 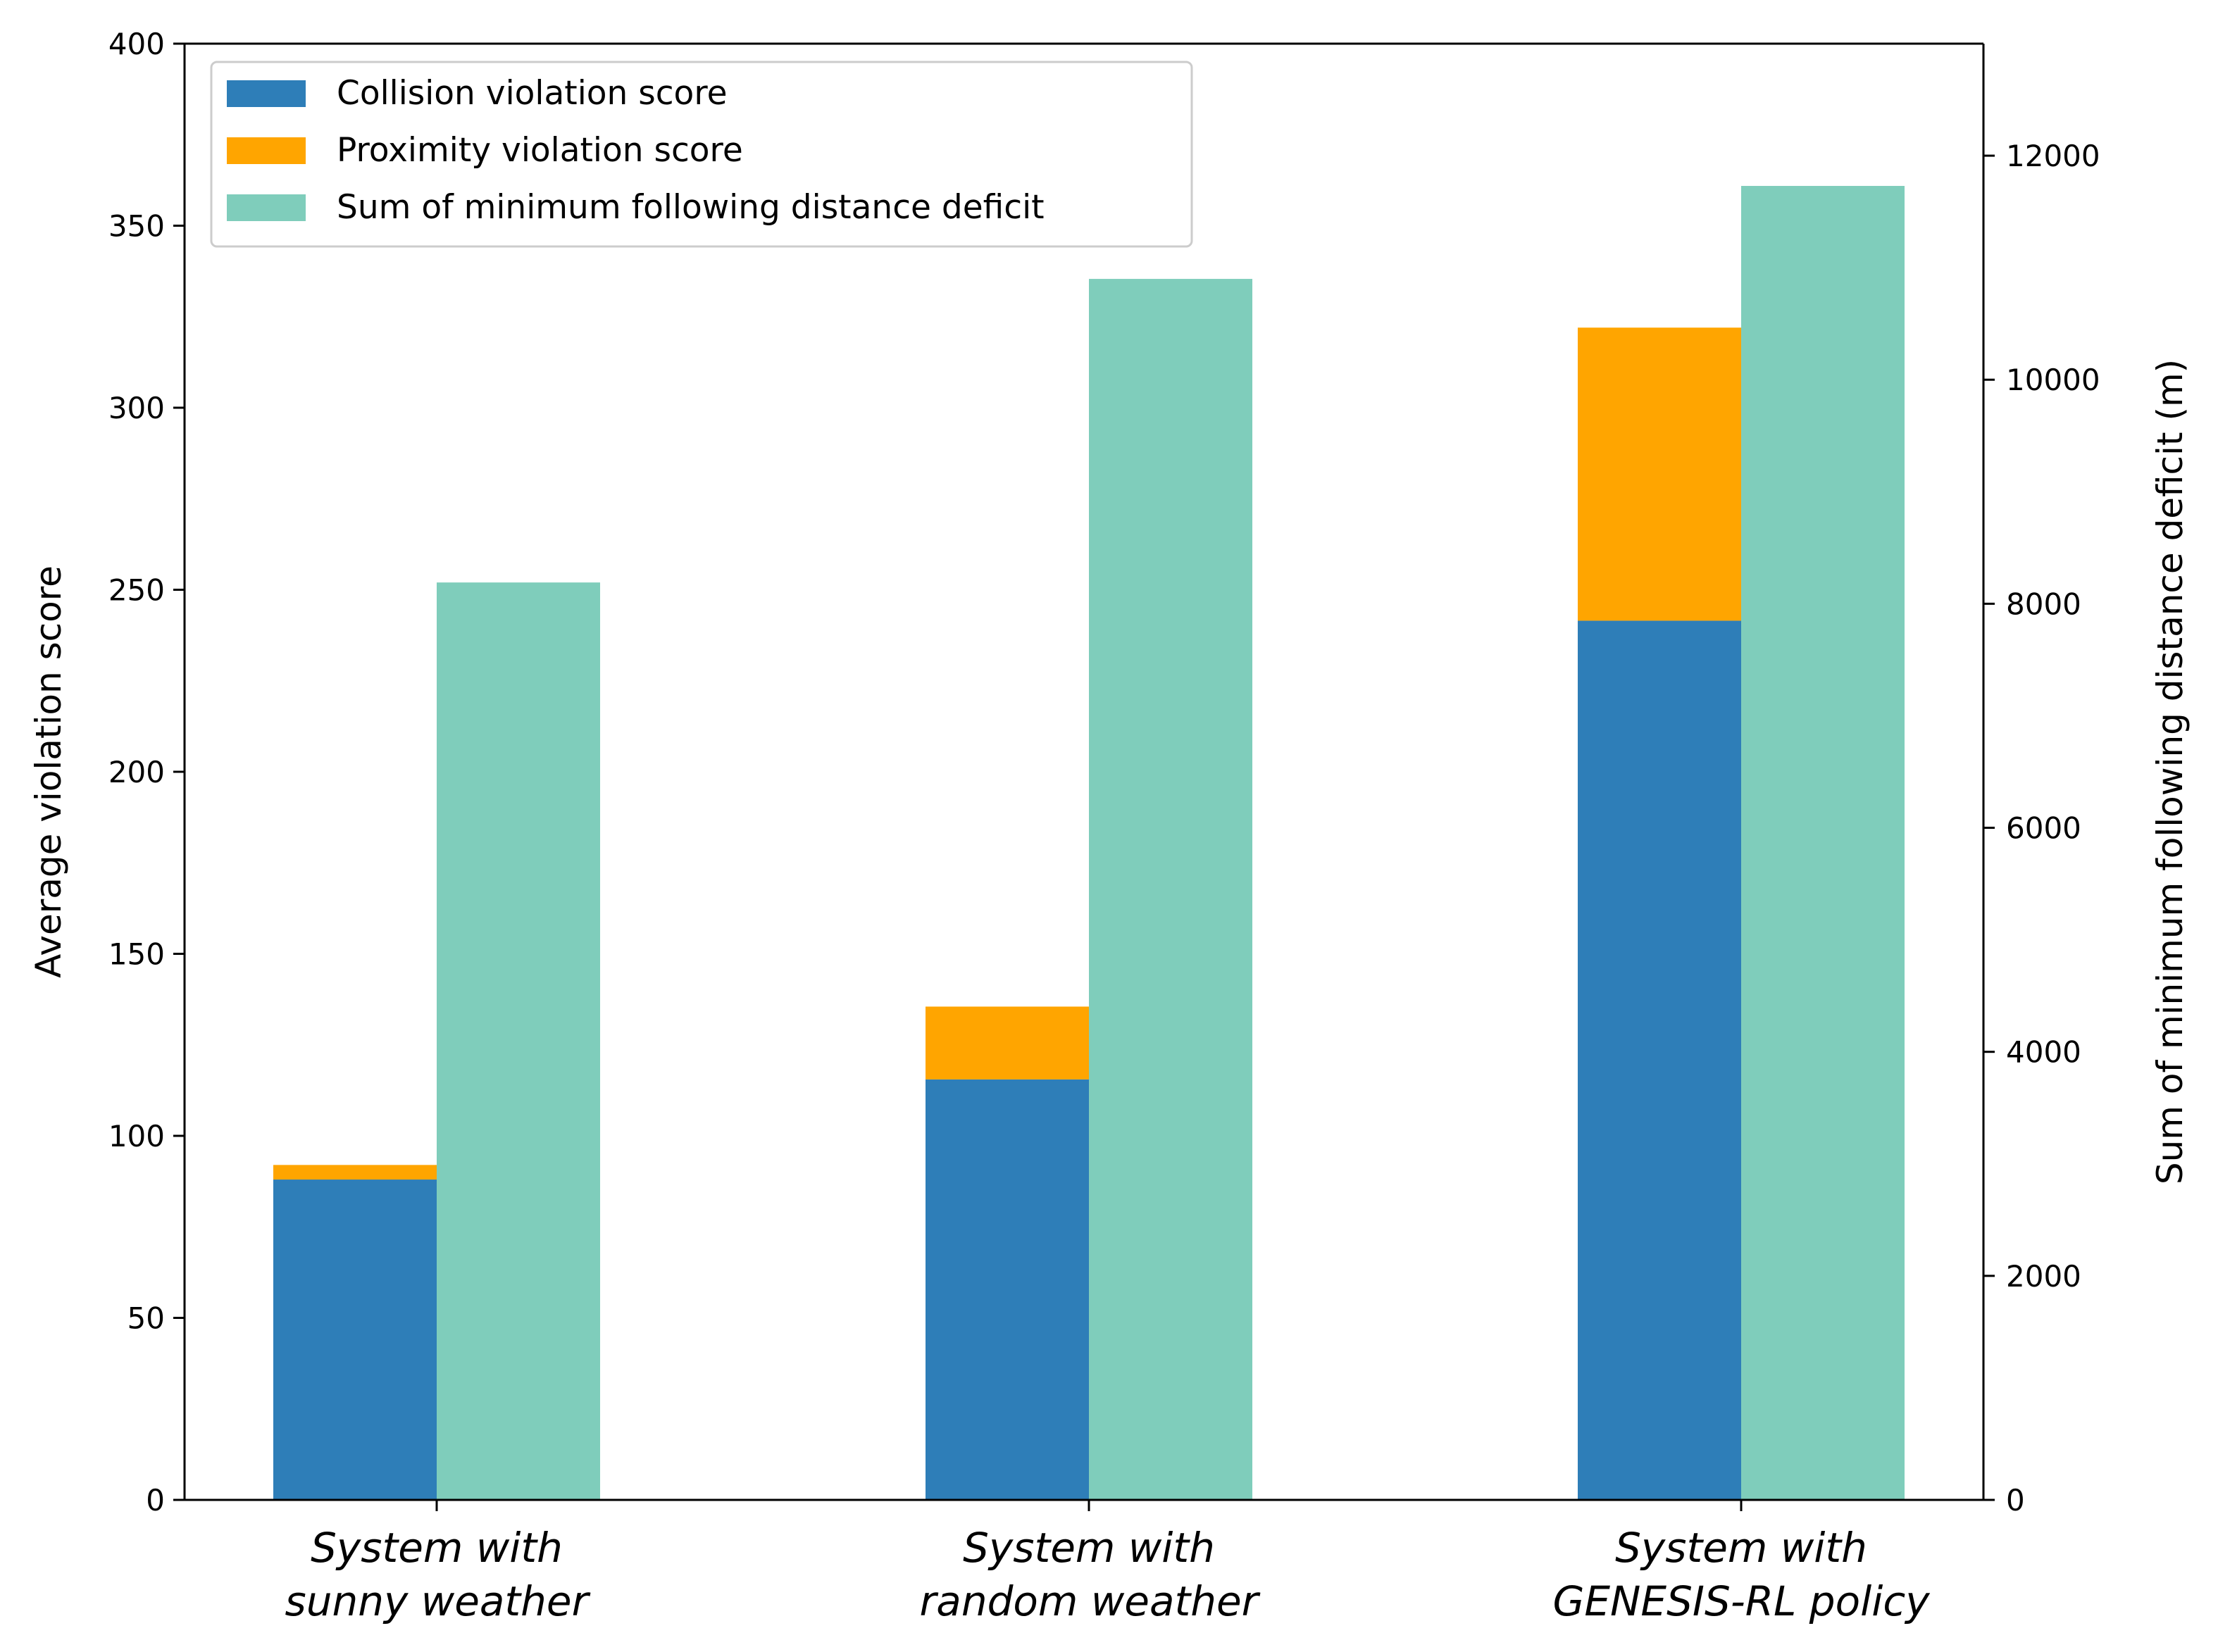 What do you see at coordinates (2053, 380) in the screenshot?
I see `y2-tick-label: 10000` at bounding box center [2053, 380].